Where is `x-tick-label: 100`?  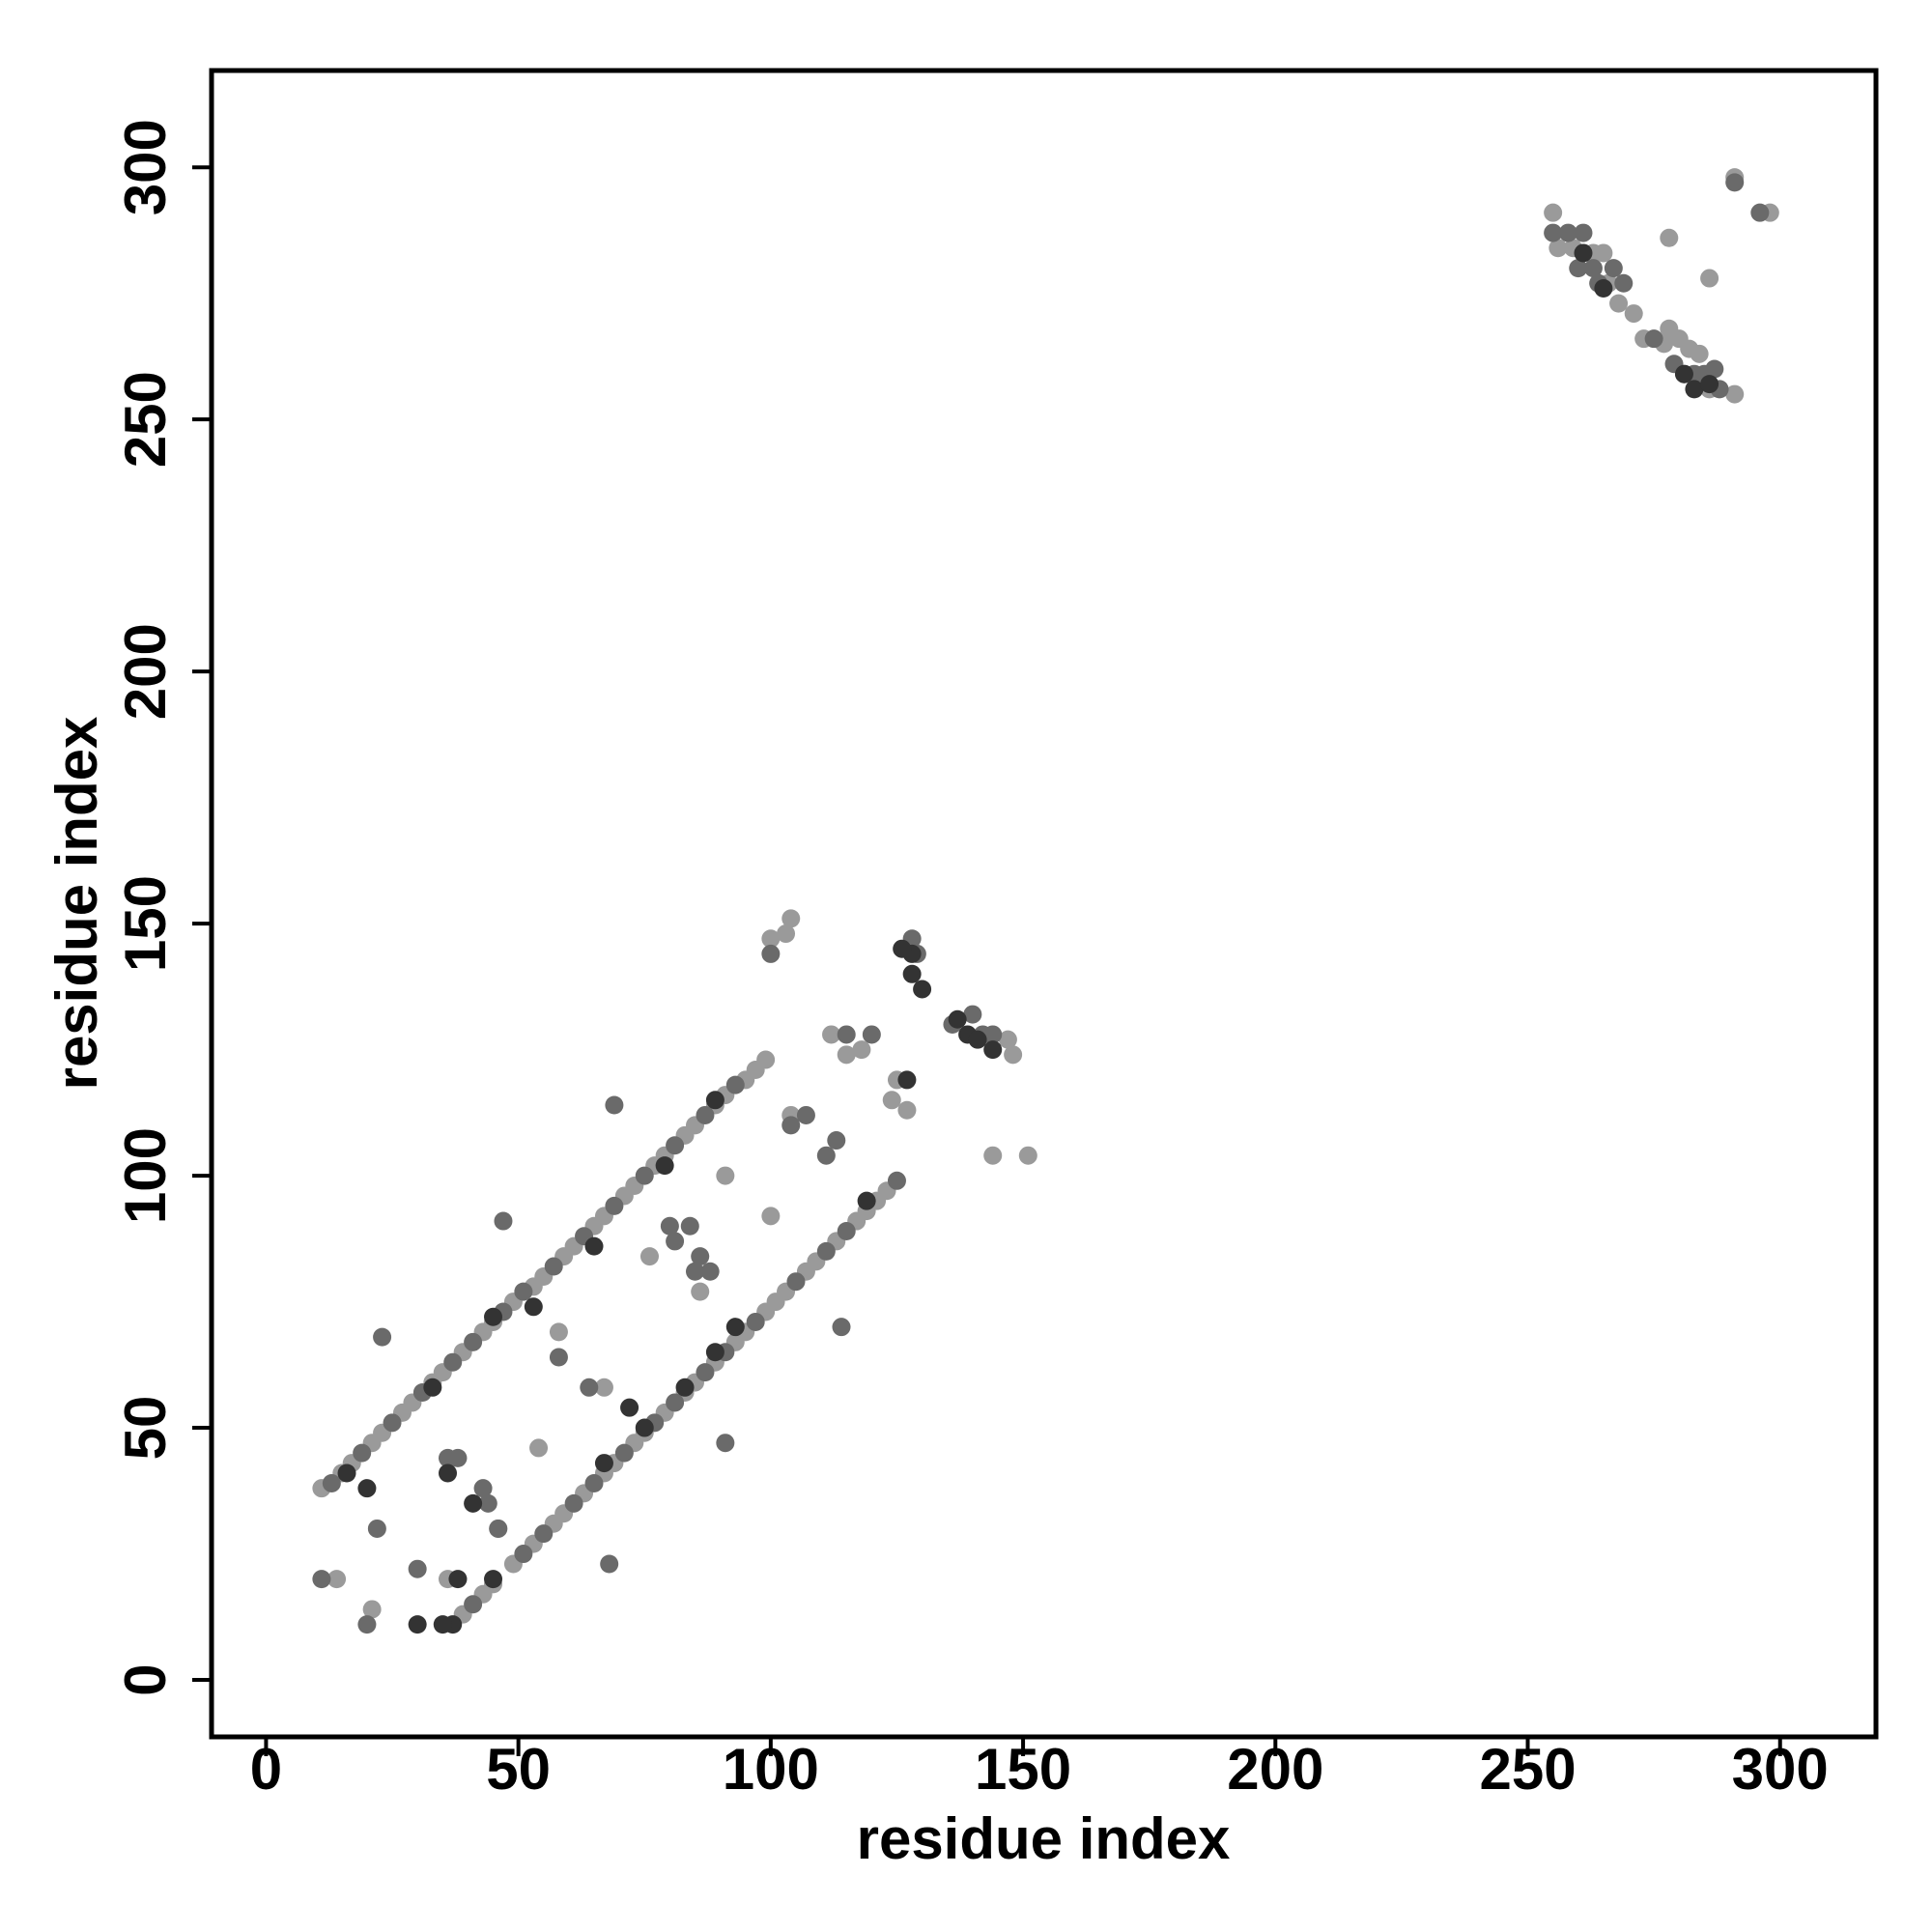 x-tick-label: 100 is located at coordinates (771, 1769).